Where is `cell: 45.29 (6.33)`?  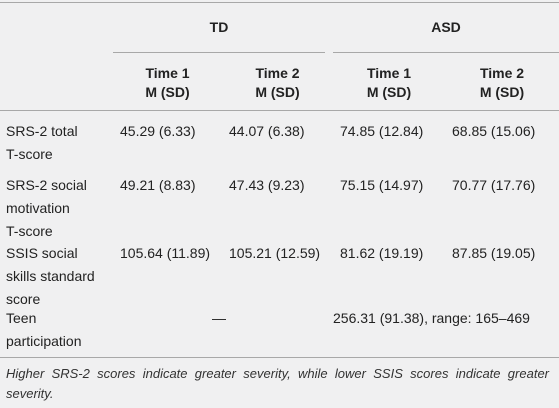
cell: 45.29 (6.33) is located at coordinates (158, 131).